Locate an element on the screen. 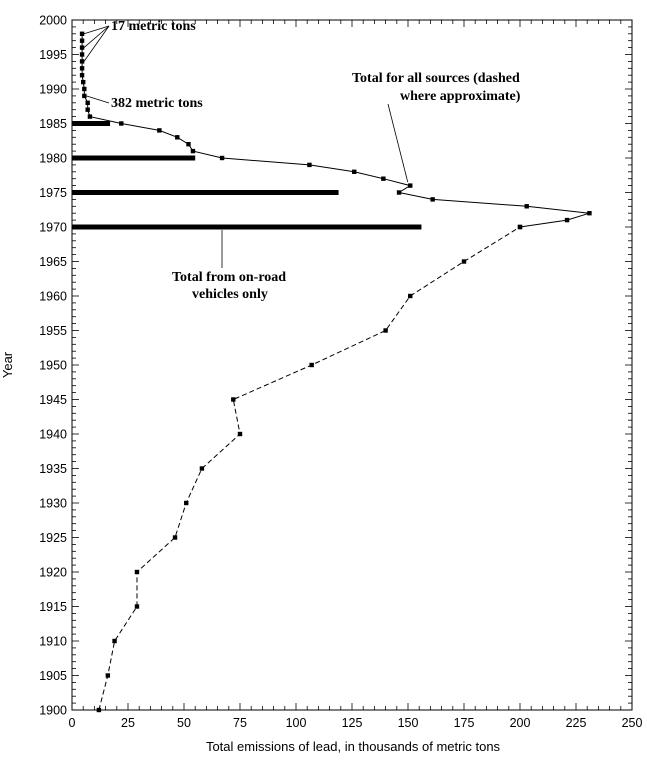 The width and height of the screenshot is (647, 766). data-point-1930 is located at coordinates (186, 503).